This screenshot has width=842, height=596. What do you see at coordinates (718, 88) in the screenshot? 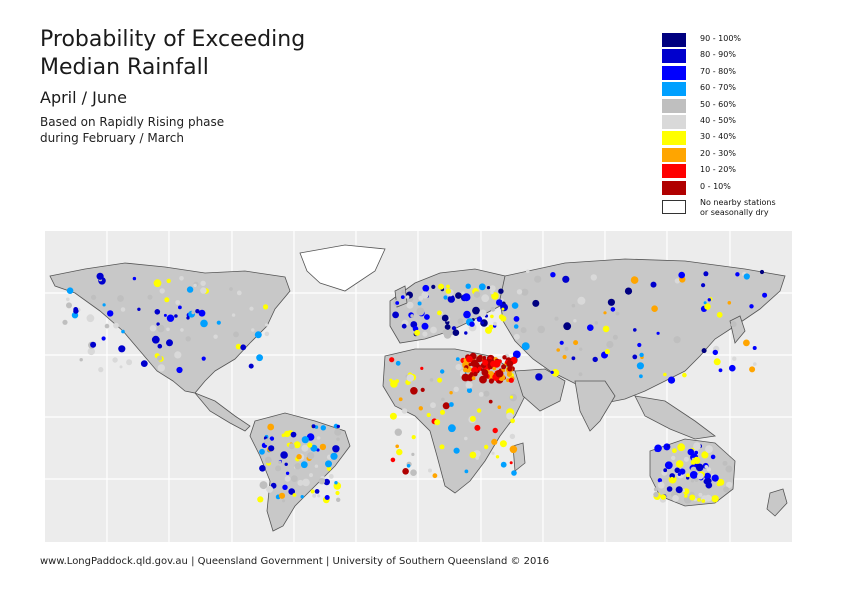
I see `legend-label: 60 - 70%` at bounding box center [718, 88].